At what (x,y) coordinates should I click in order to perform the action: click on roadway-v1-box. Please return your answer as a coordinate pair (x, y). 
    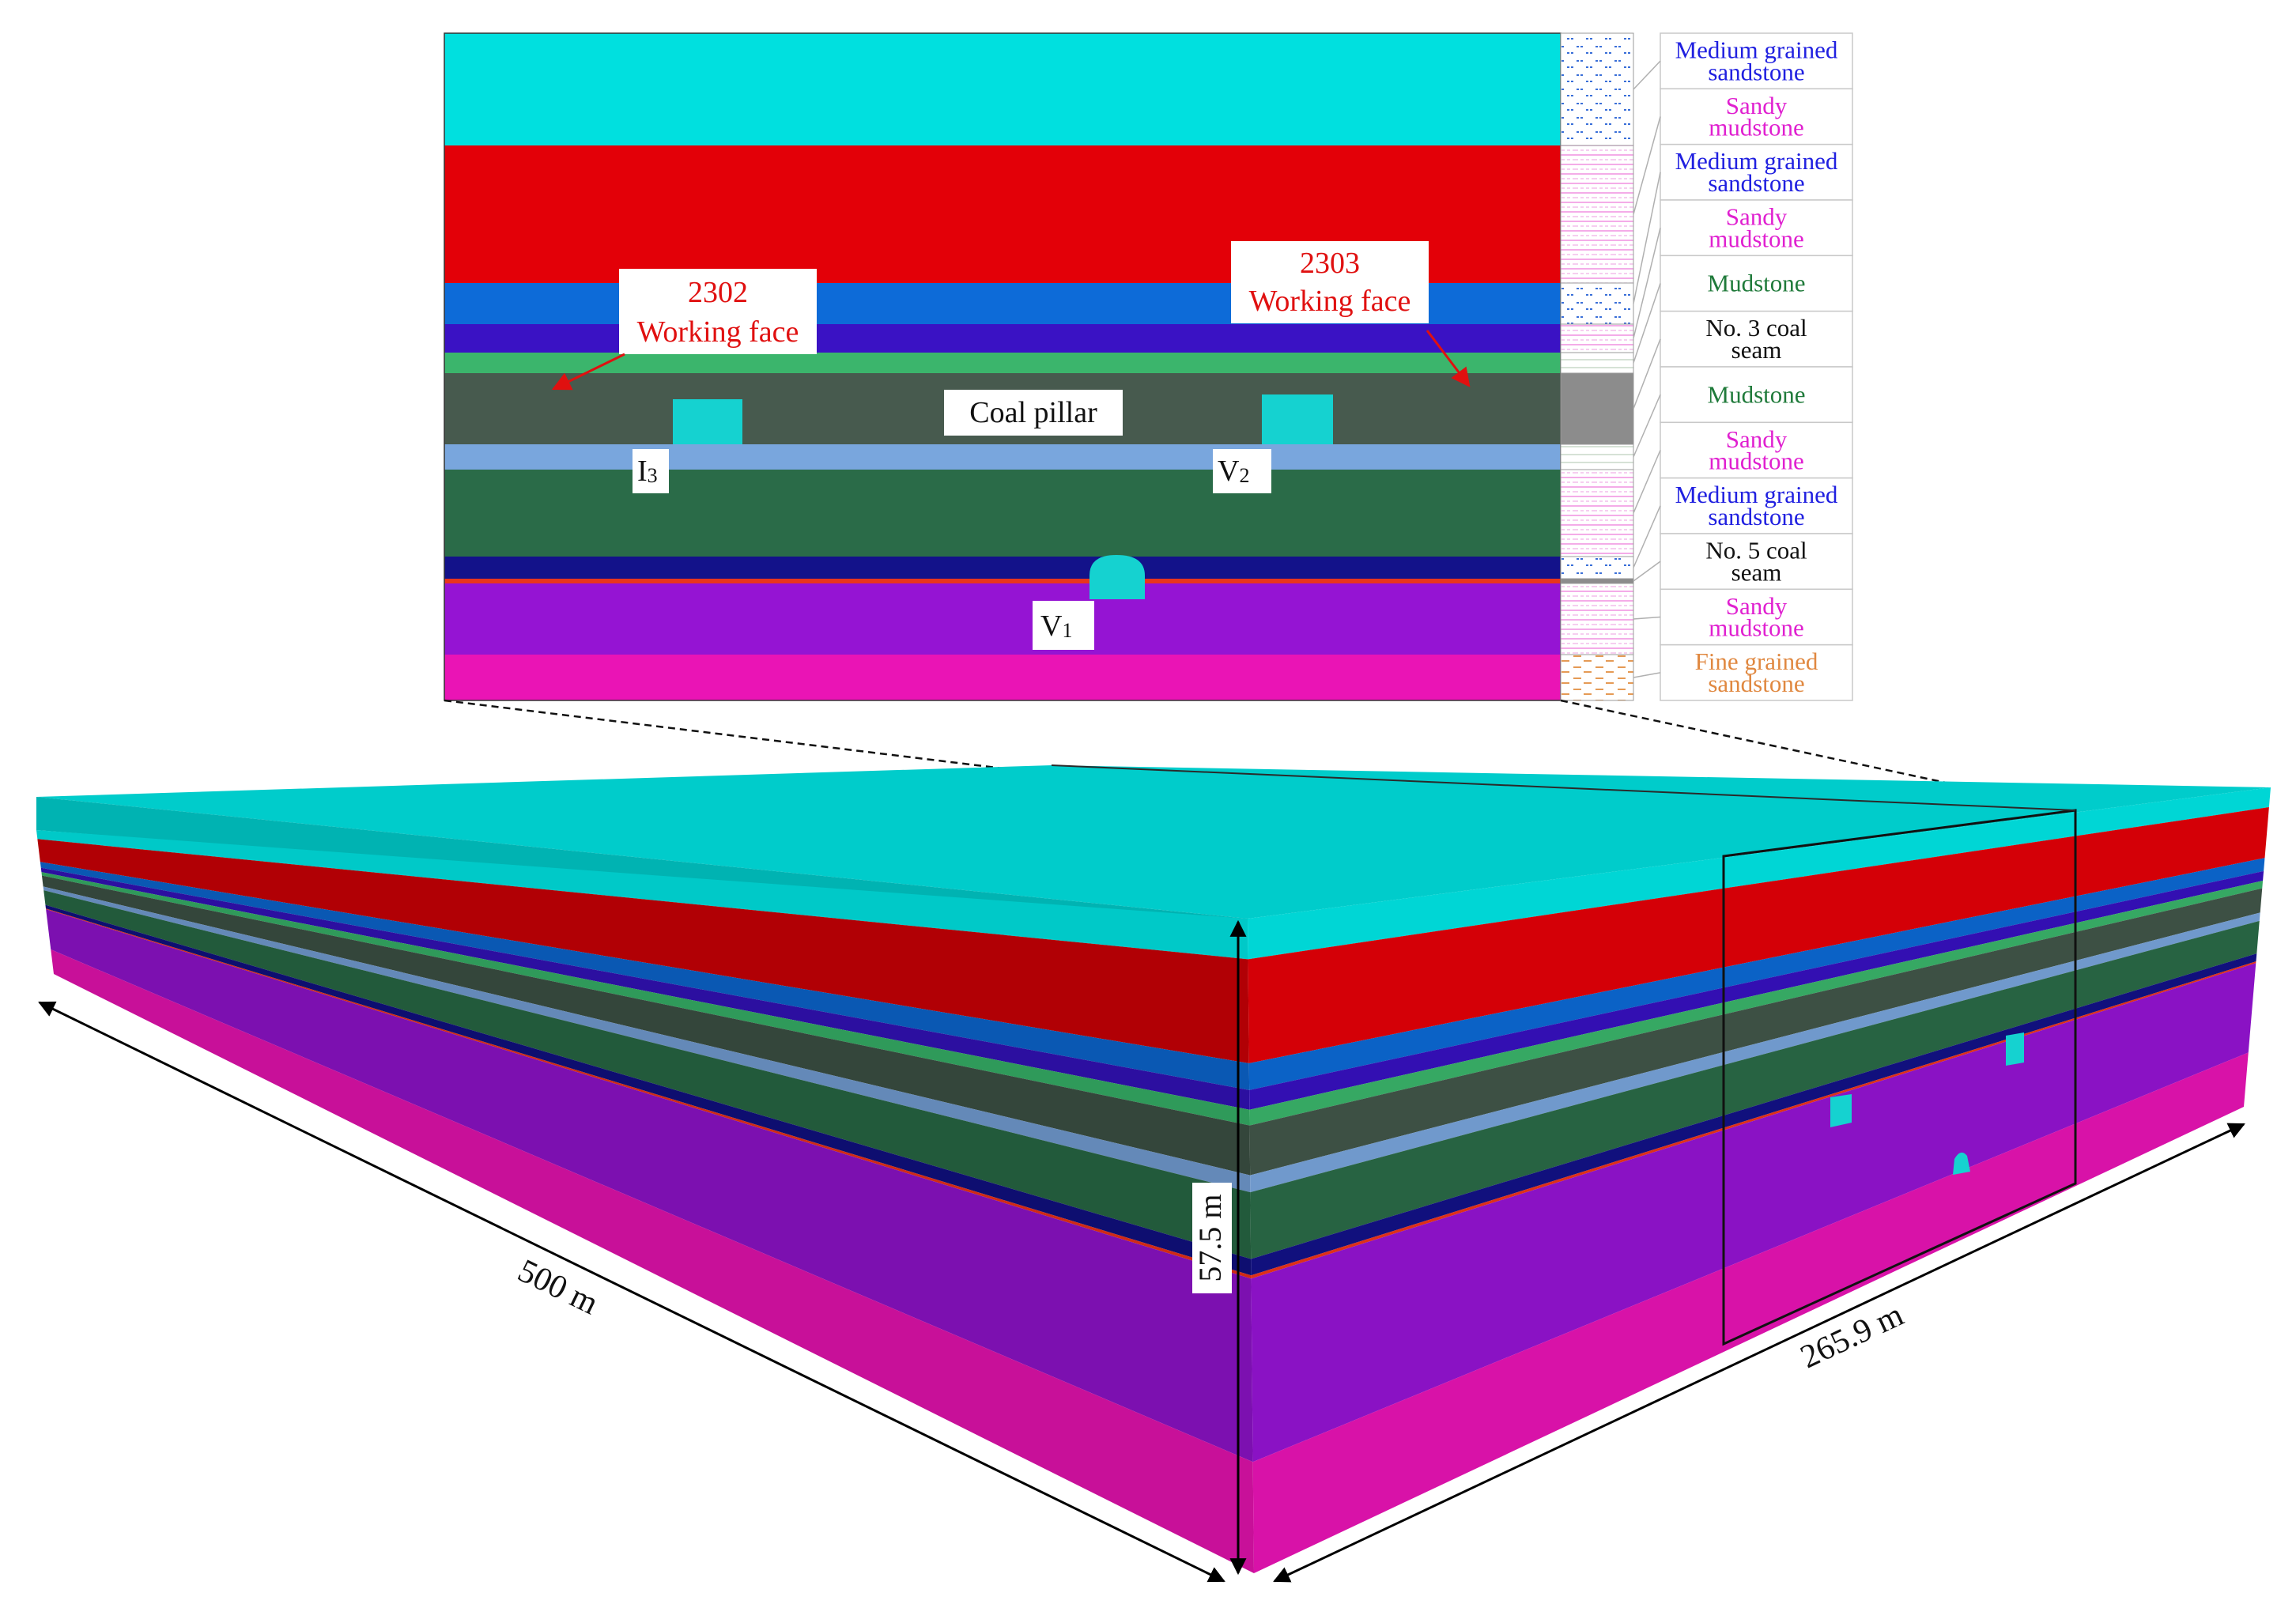
    Looking at the image, I should click on (1063, 625).